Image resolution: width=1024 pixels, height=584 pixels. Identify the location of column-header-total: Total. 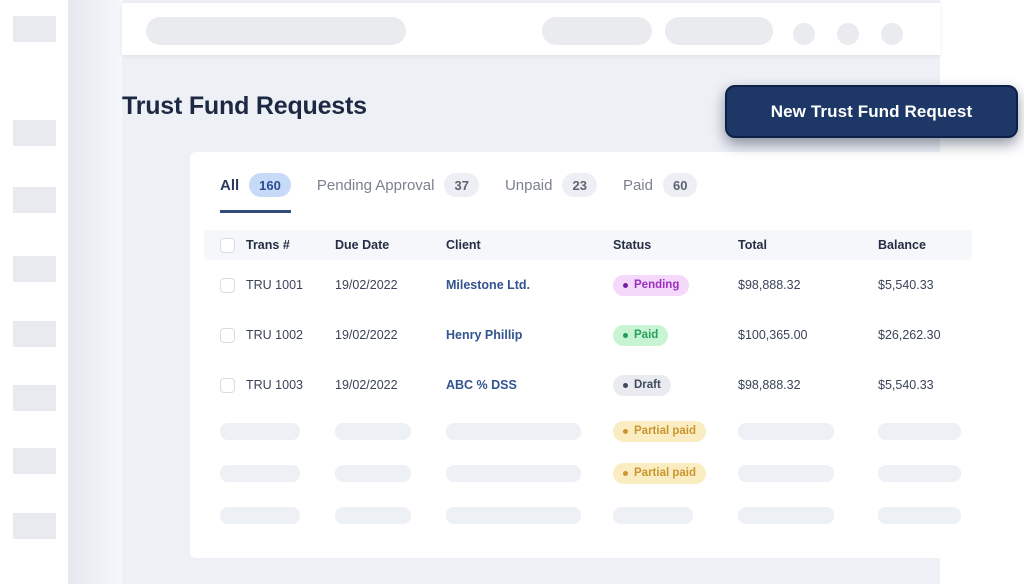
(752, 245).